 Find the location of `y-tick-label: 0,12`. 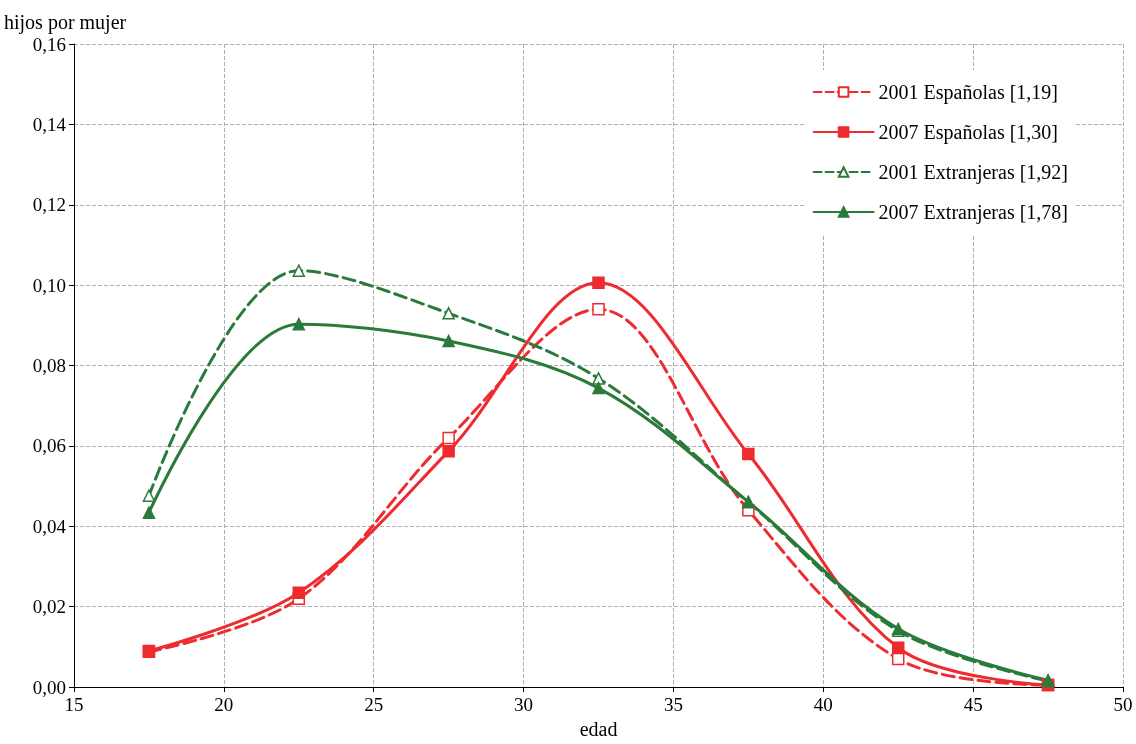

y-tick-label: 0,12 is located at coordinates (49, 205).